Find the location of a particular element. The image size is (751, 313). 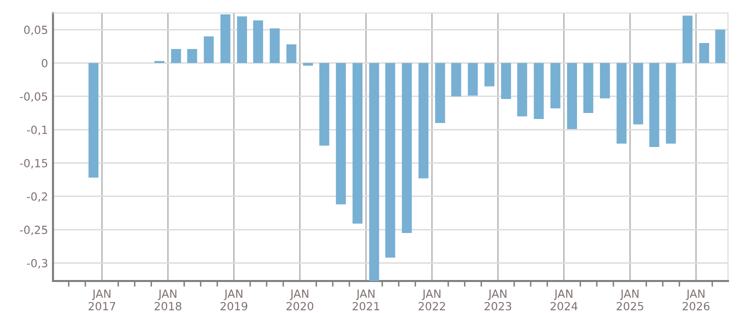

y-tick-label: -0,25 is located at coordinates (34, 231).